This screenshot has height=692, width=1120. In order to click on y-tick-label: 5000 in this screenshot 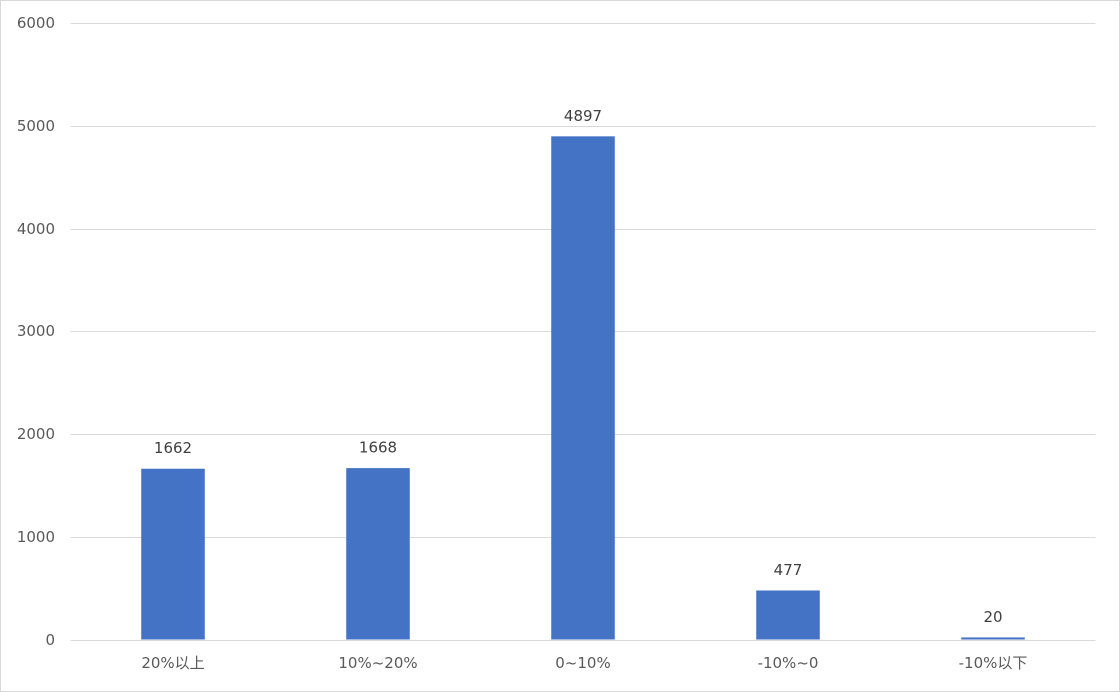, I will do `click(36, 126)`.